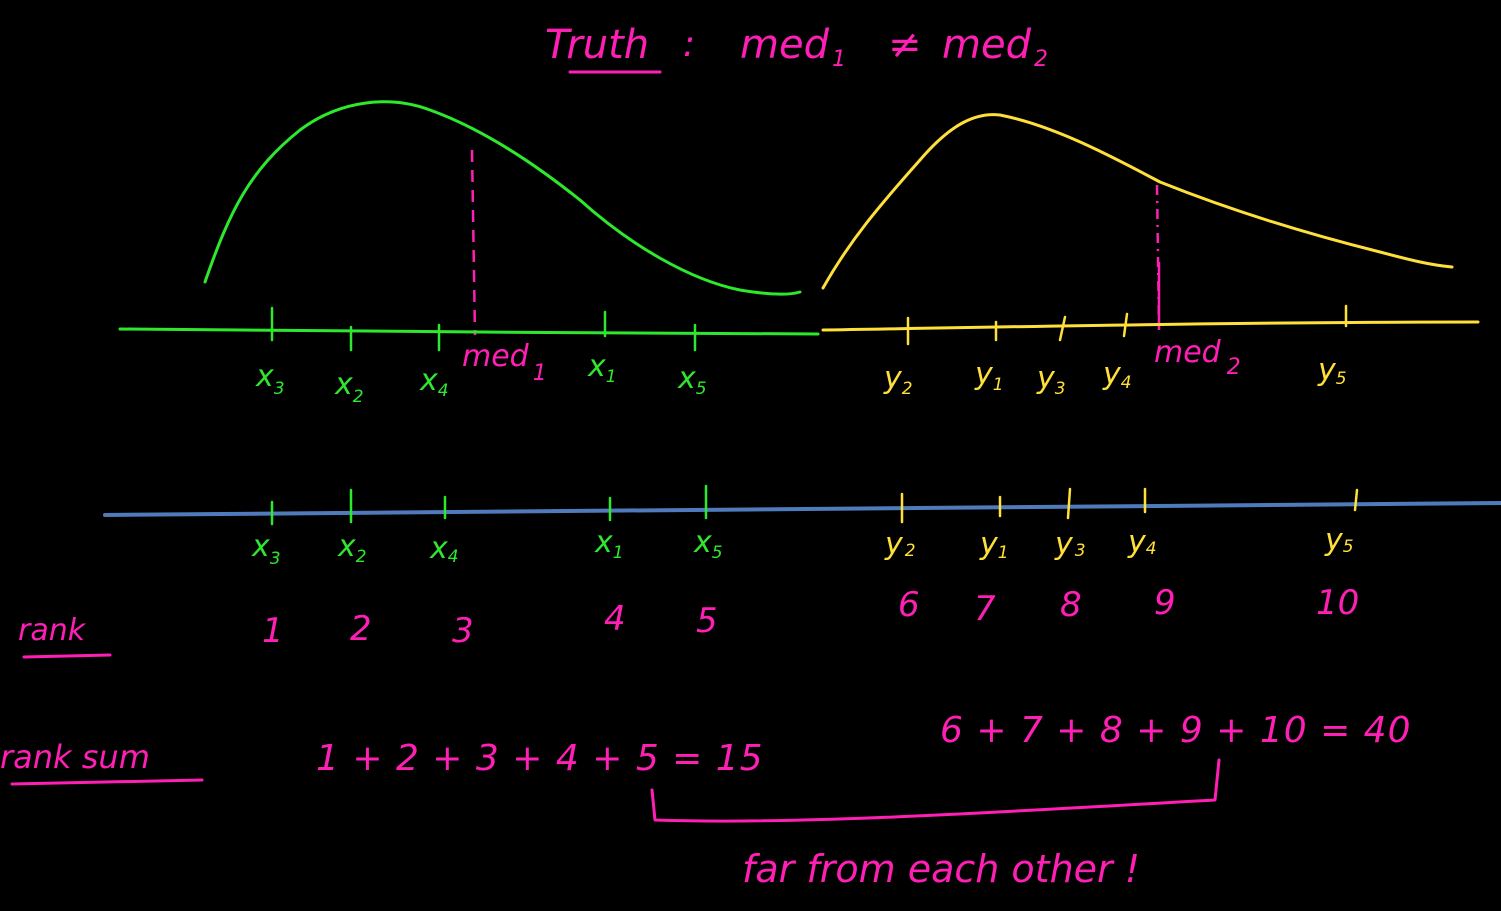 The image size is (1501, 911). What do you see at coordinates (989, 376) in the screenshot?
I see `top-label-y1: y1` at bounding box center [989, 376].